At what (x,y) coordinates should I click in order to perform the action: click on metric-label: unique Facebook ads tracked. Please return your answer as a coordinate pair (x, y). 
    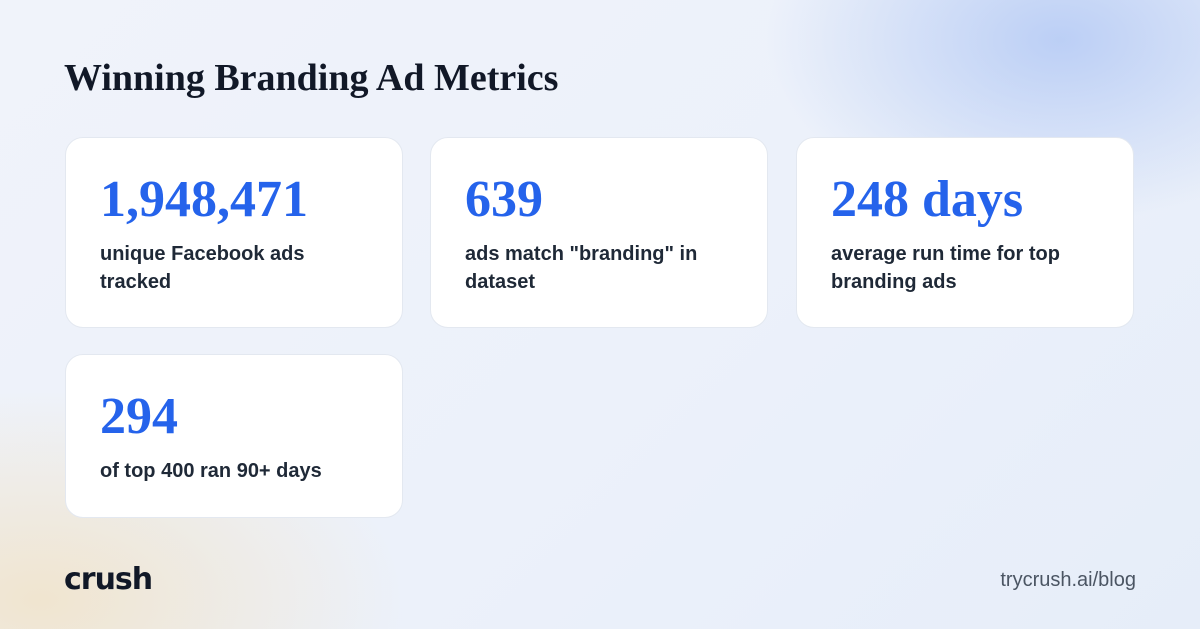
    Looking at the image, I should click on (202, 268).